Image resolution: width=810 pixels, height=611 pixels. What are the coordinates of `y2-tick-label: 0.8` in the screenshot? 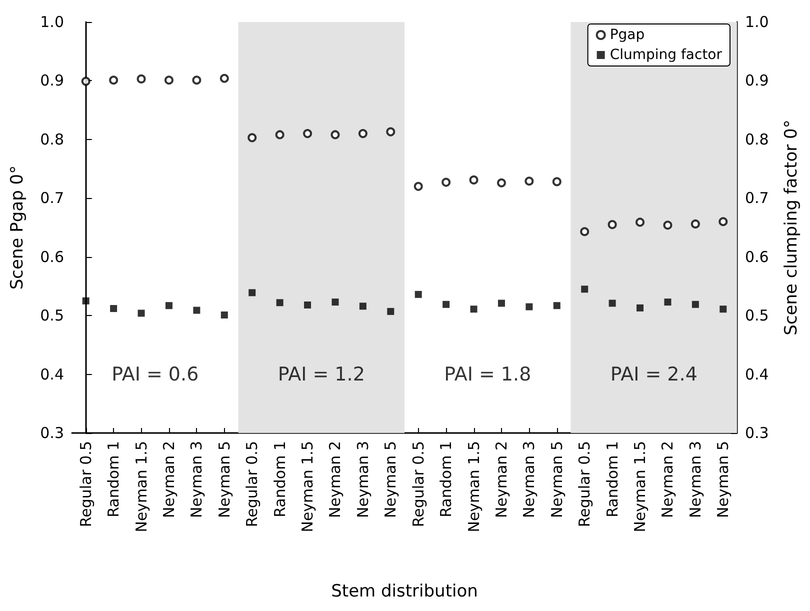 It's located at (757, 139).